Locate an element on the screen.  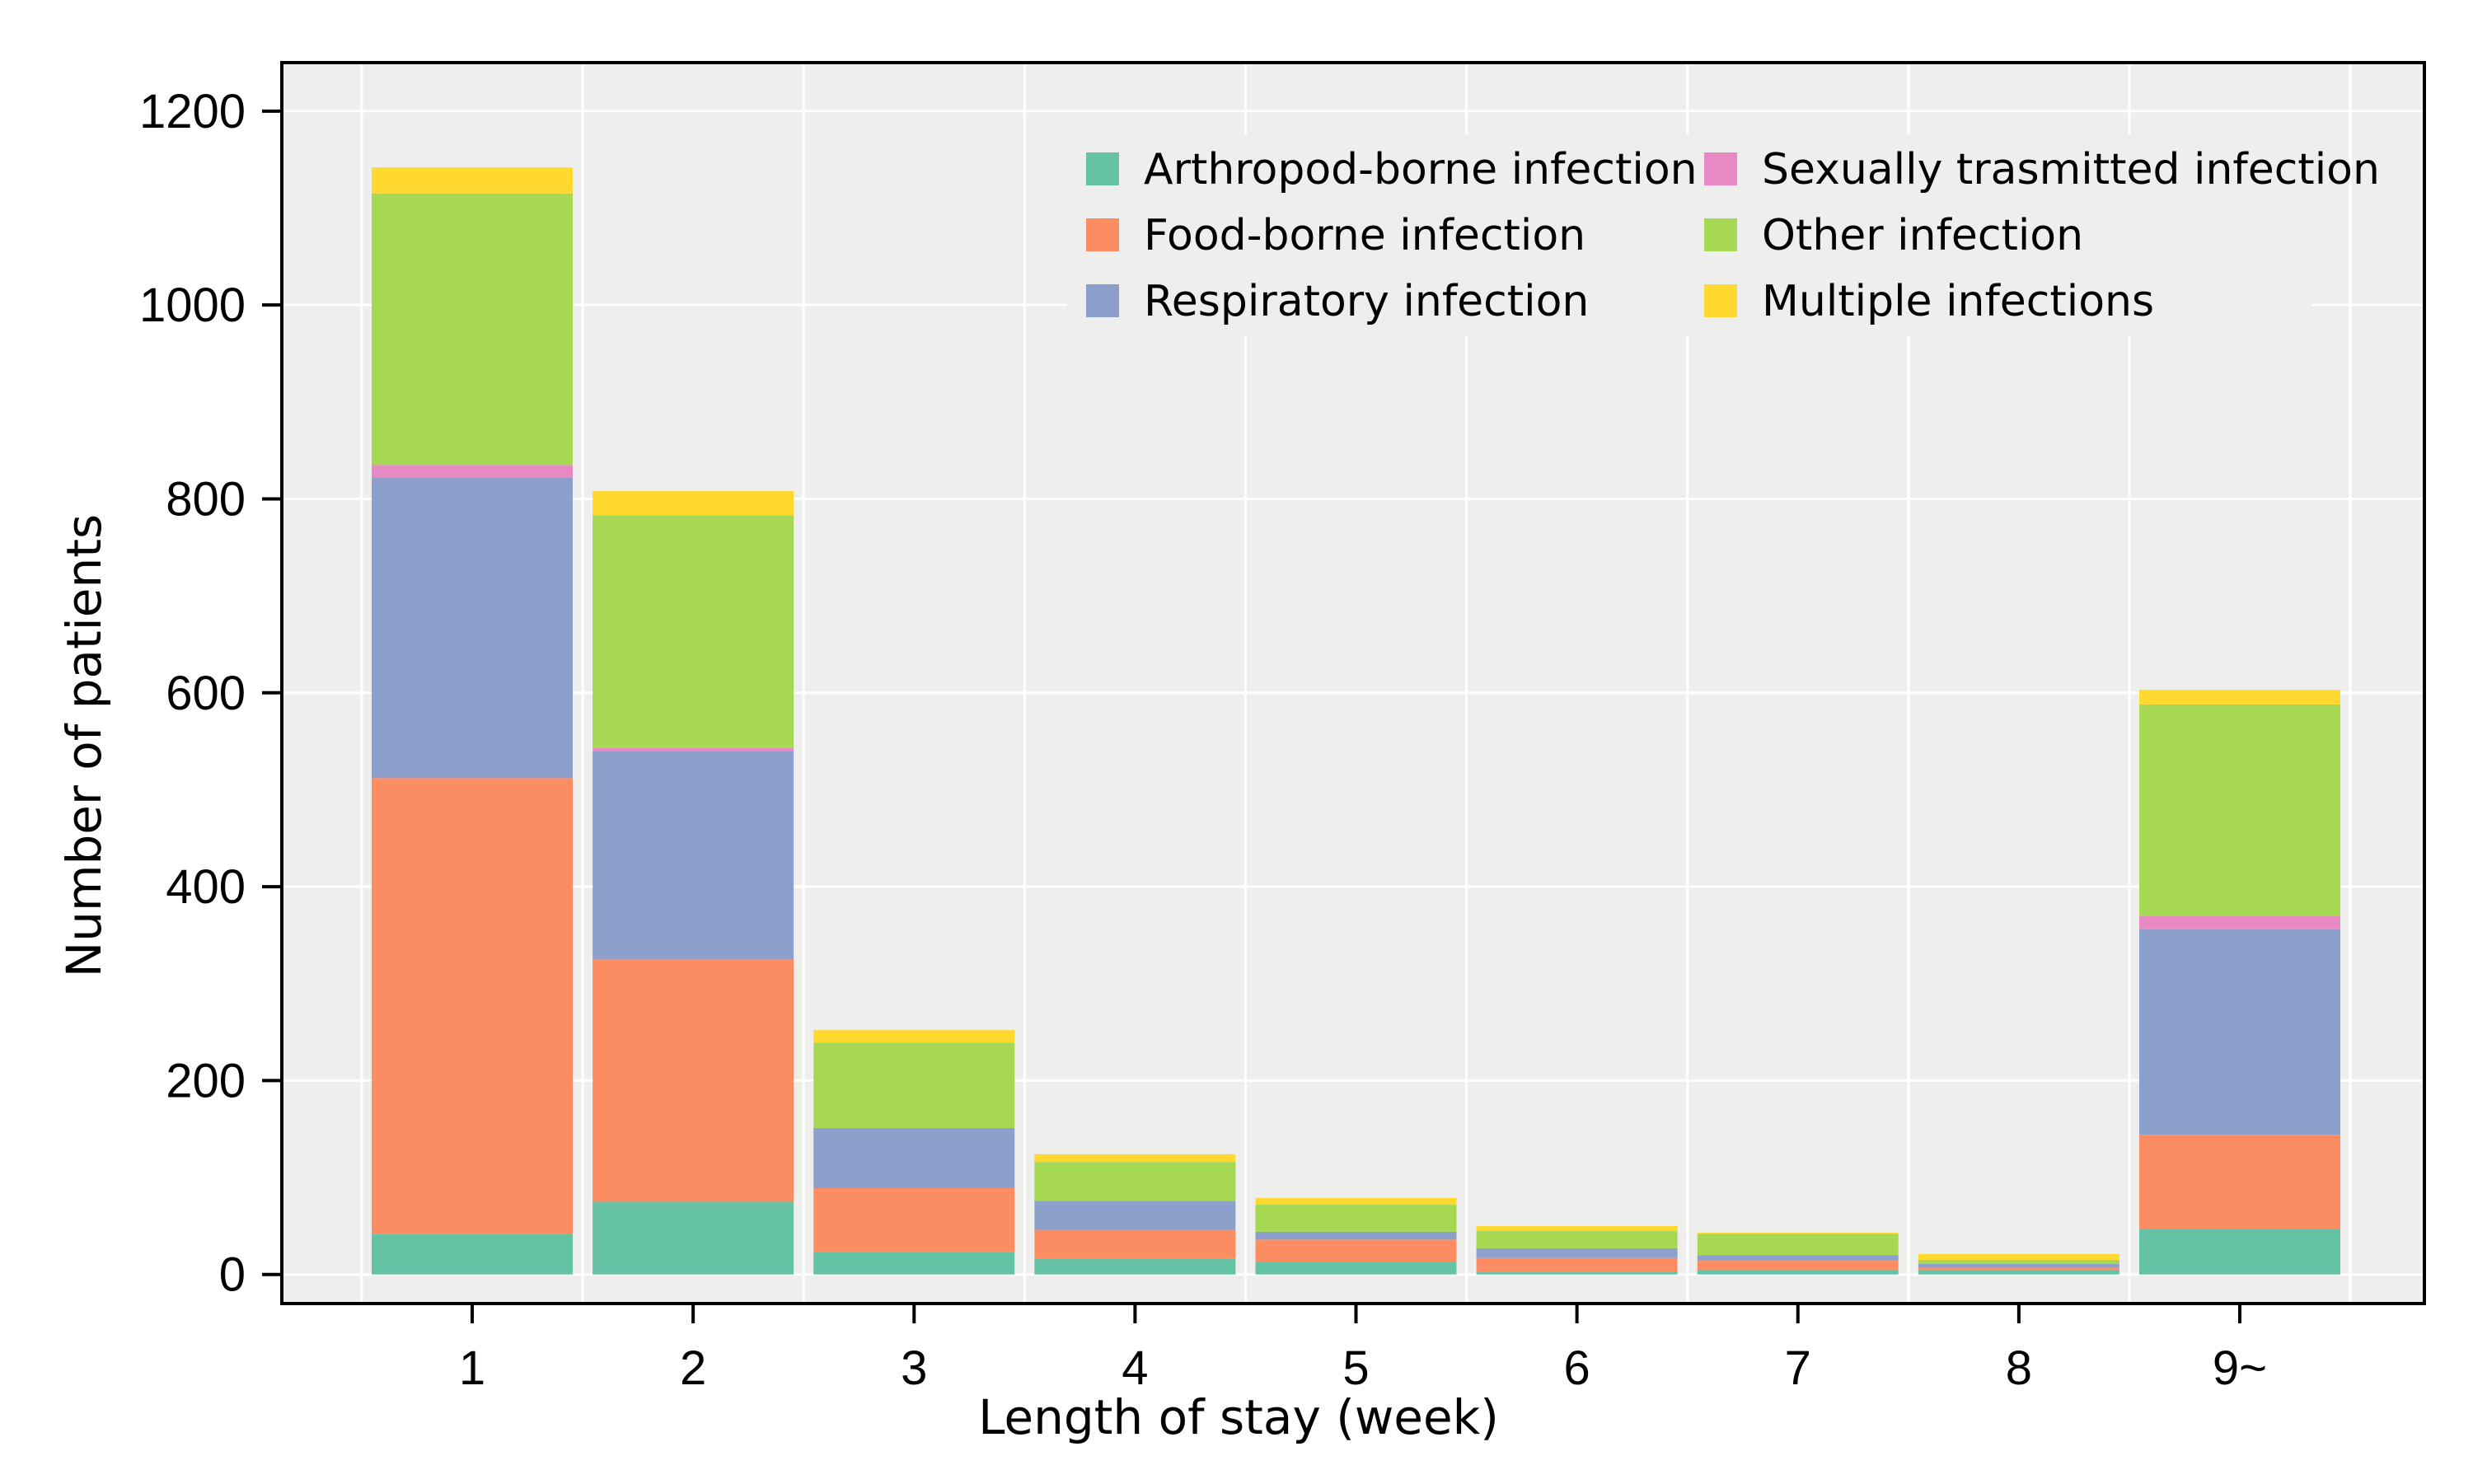
y-tick-label: 400 is located at coordinates (206, 887).